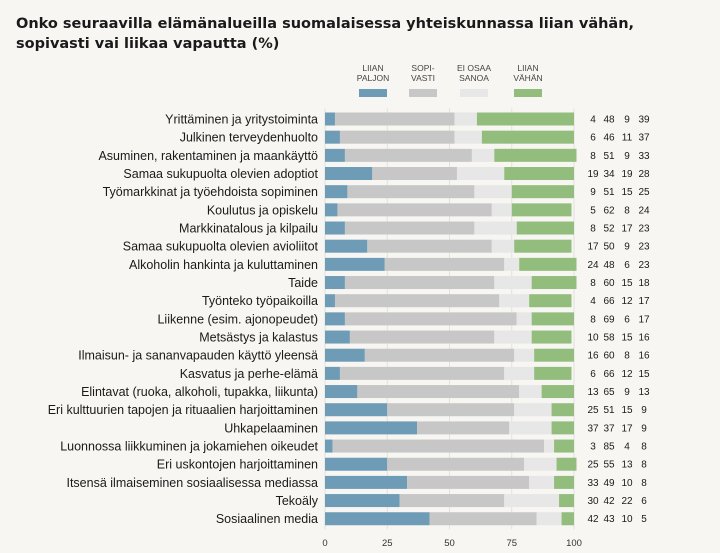  I want to click on category-label: Julkinen terveydenhuolto, so click(249, 138).